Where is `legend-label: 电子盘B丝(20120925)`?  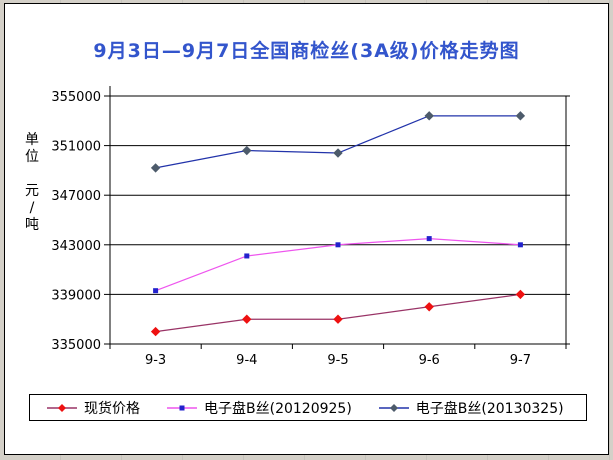 legend-label: 电子盘B丝(20120925) is located at coordinates (278, 408).